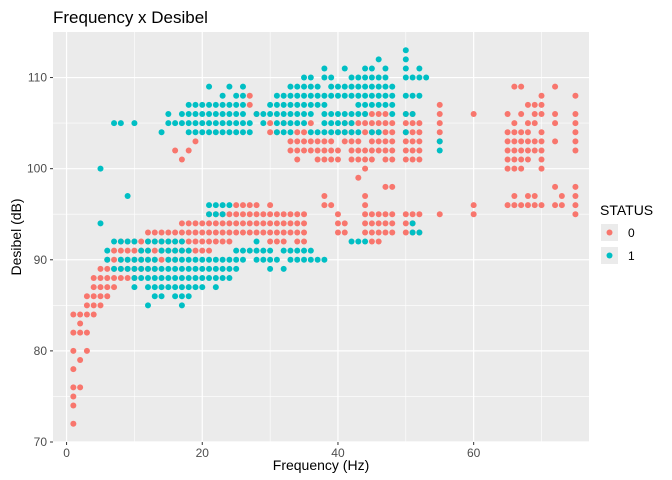  What do you see at coordinates (631, 256) in the screenshot?
I see `legend-label: 1` at bounding box center [631, 256].